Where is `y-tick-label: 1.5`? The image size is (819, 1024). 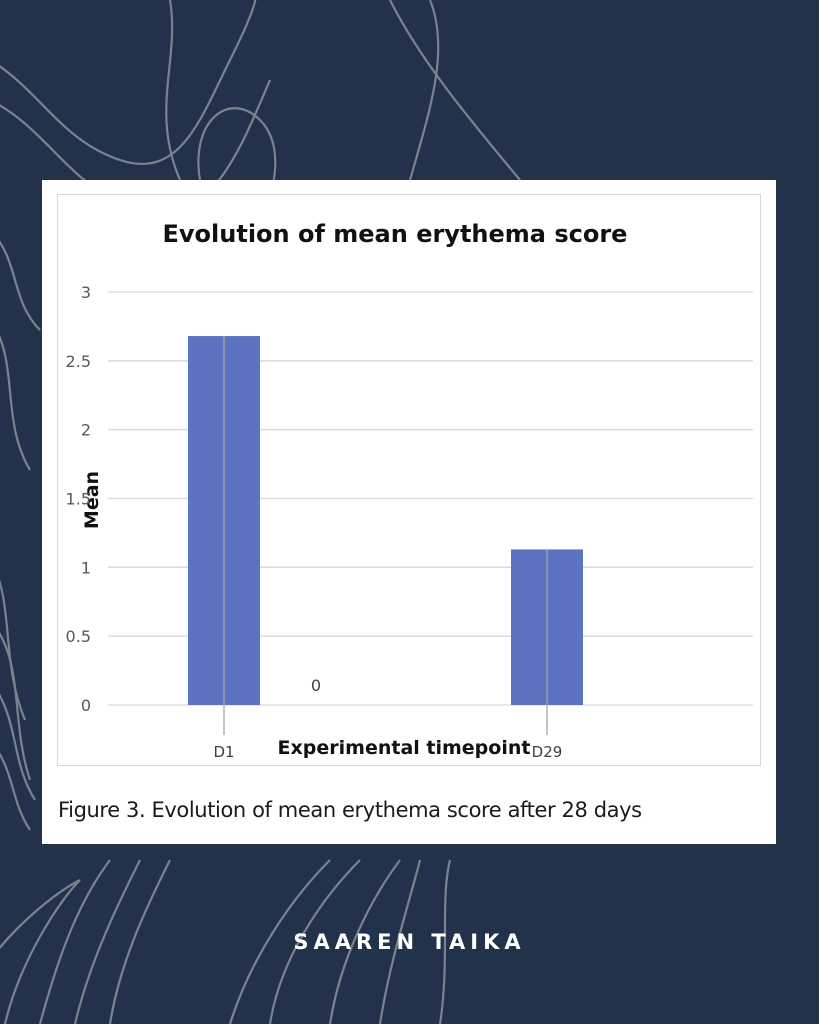
y-tick-label: 1.5 is located at coordinates (78, 499).